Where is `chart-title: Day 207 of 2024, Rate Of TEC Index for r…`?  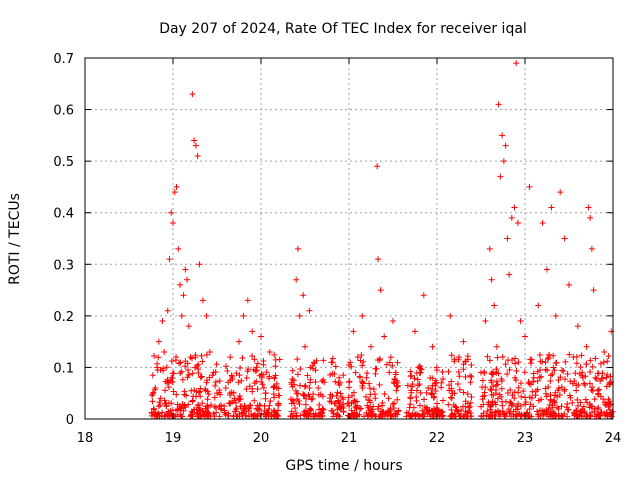
chart-title: Day 207 of 2024, Rate Of TEC Index for r… is located at coordinates (343, 29).